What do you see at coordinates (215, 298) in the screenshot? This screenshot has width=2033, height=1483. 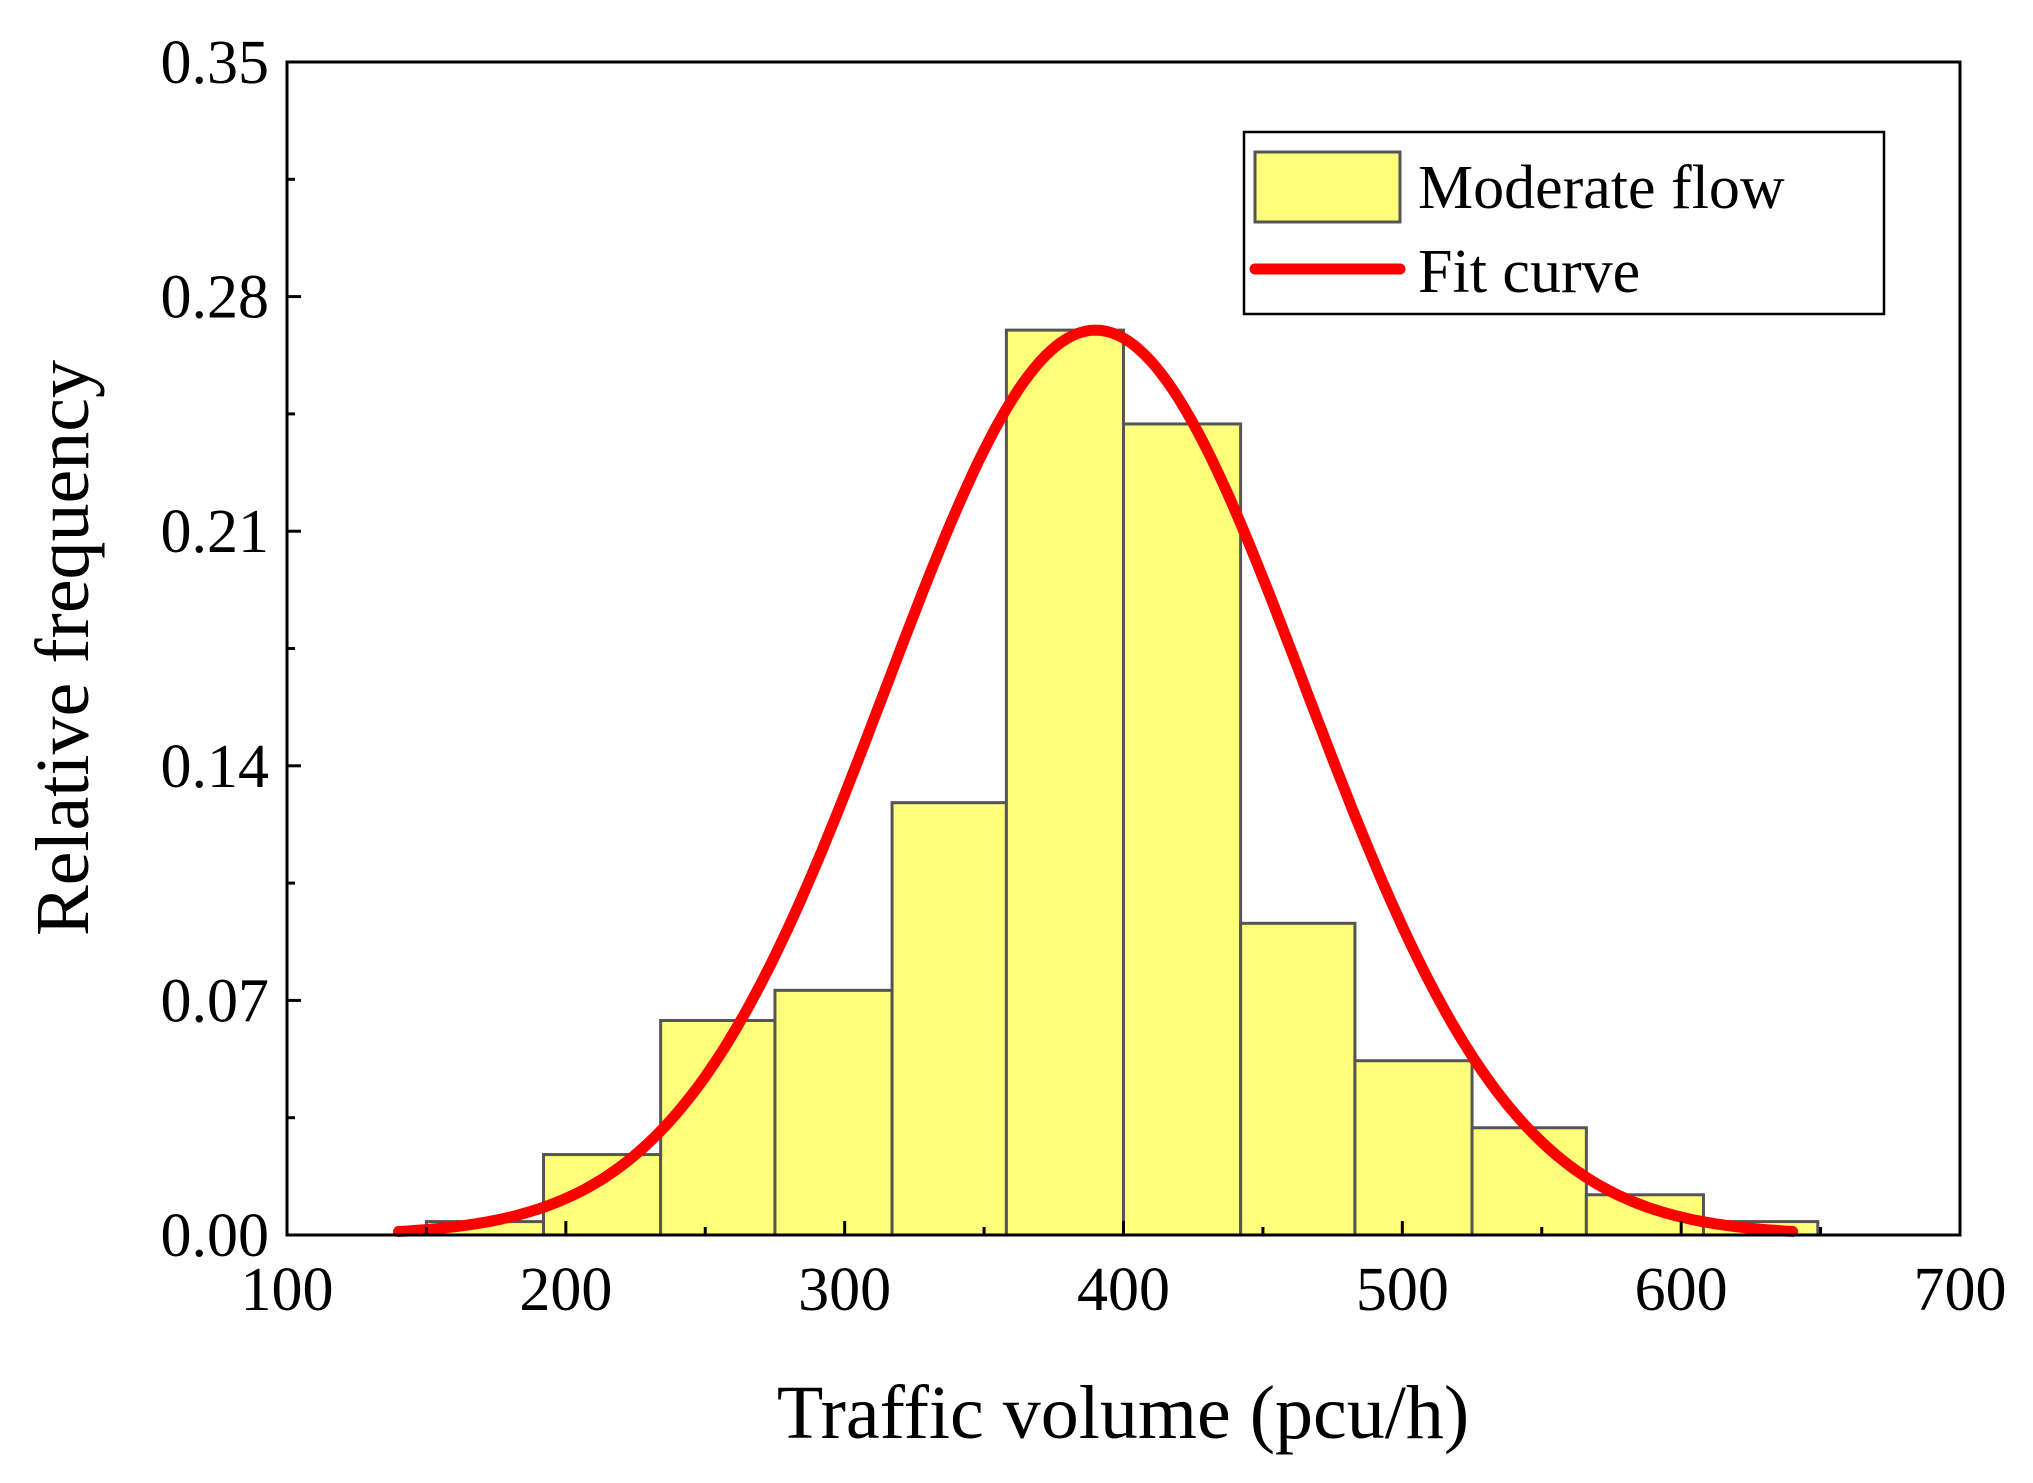 I see `y-tick-label-0.28: 0.28` at bounding box center [215, 298].